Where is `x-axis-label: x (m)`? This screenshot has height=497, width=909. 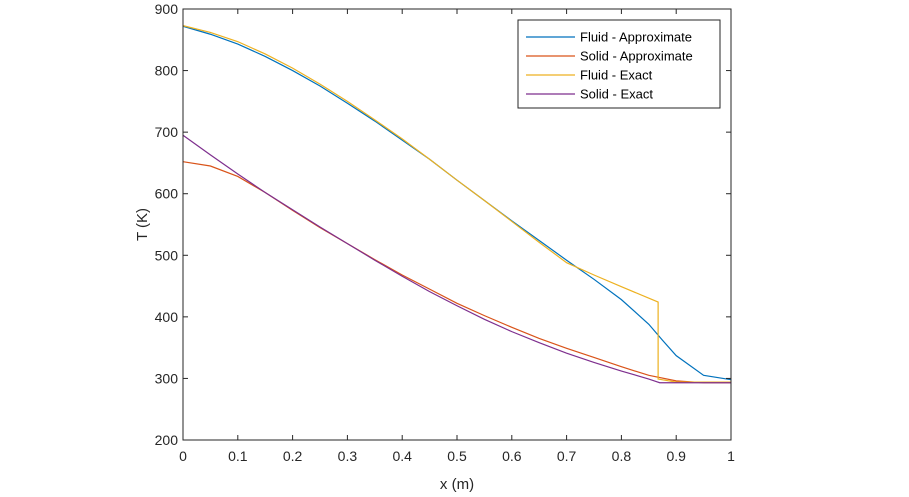 x-axis-label: x (m) is located at coordinates (457, 484).